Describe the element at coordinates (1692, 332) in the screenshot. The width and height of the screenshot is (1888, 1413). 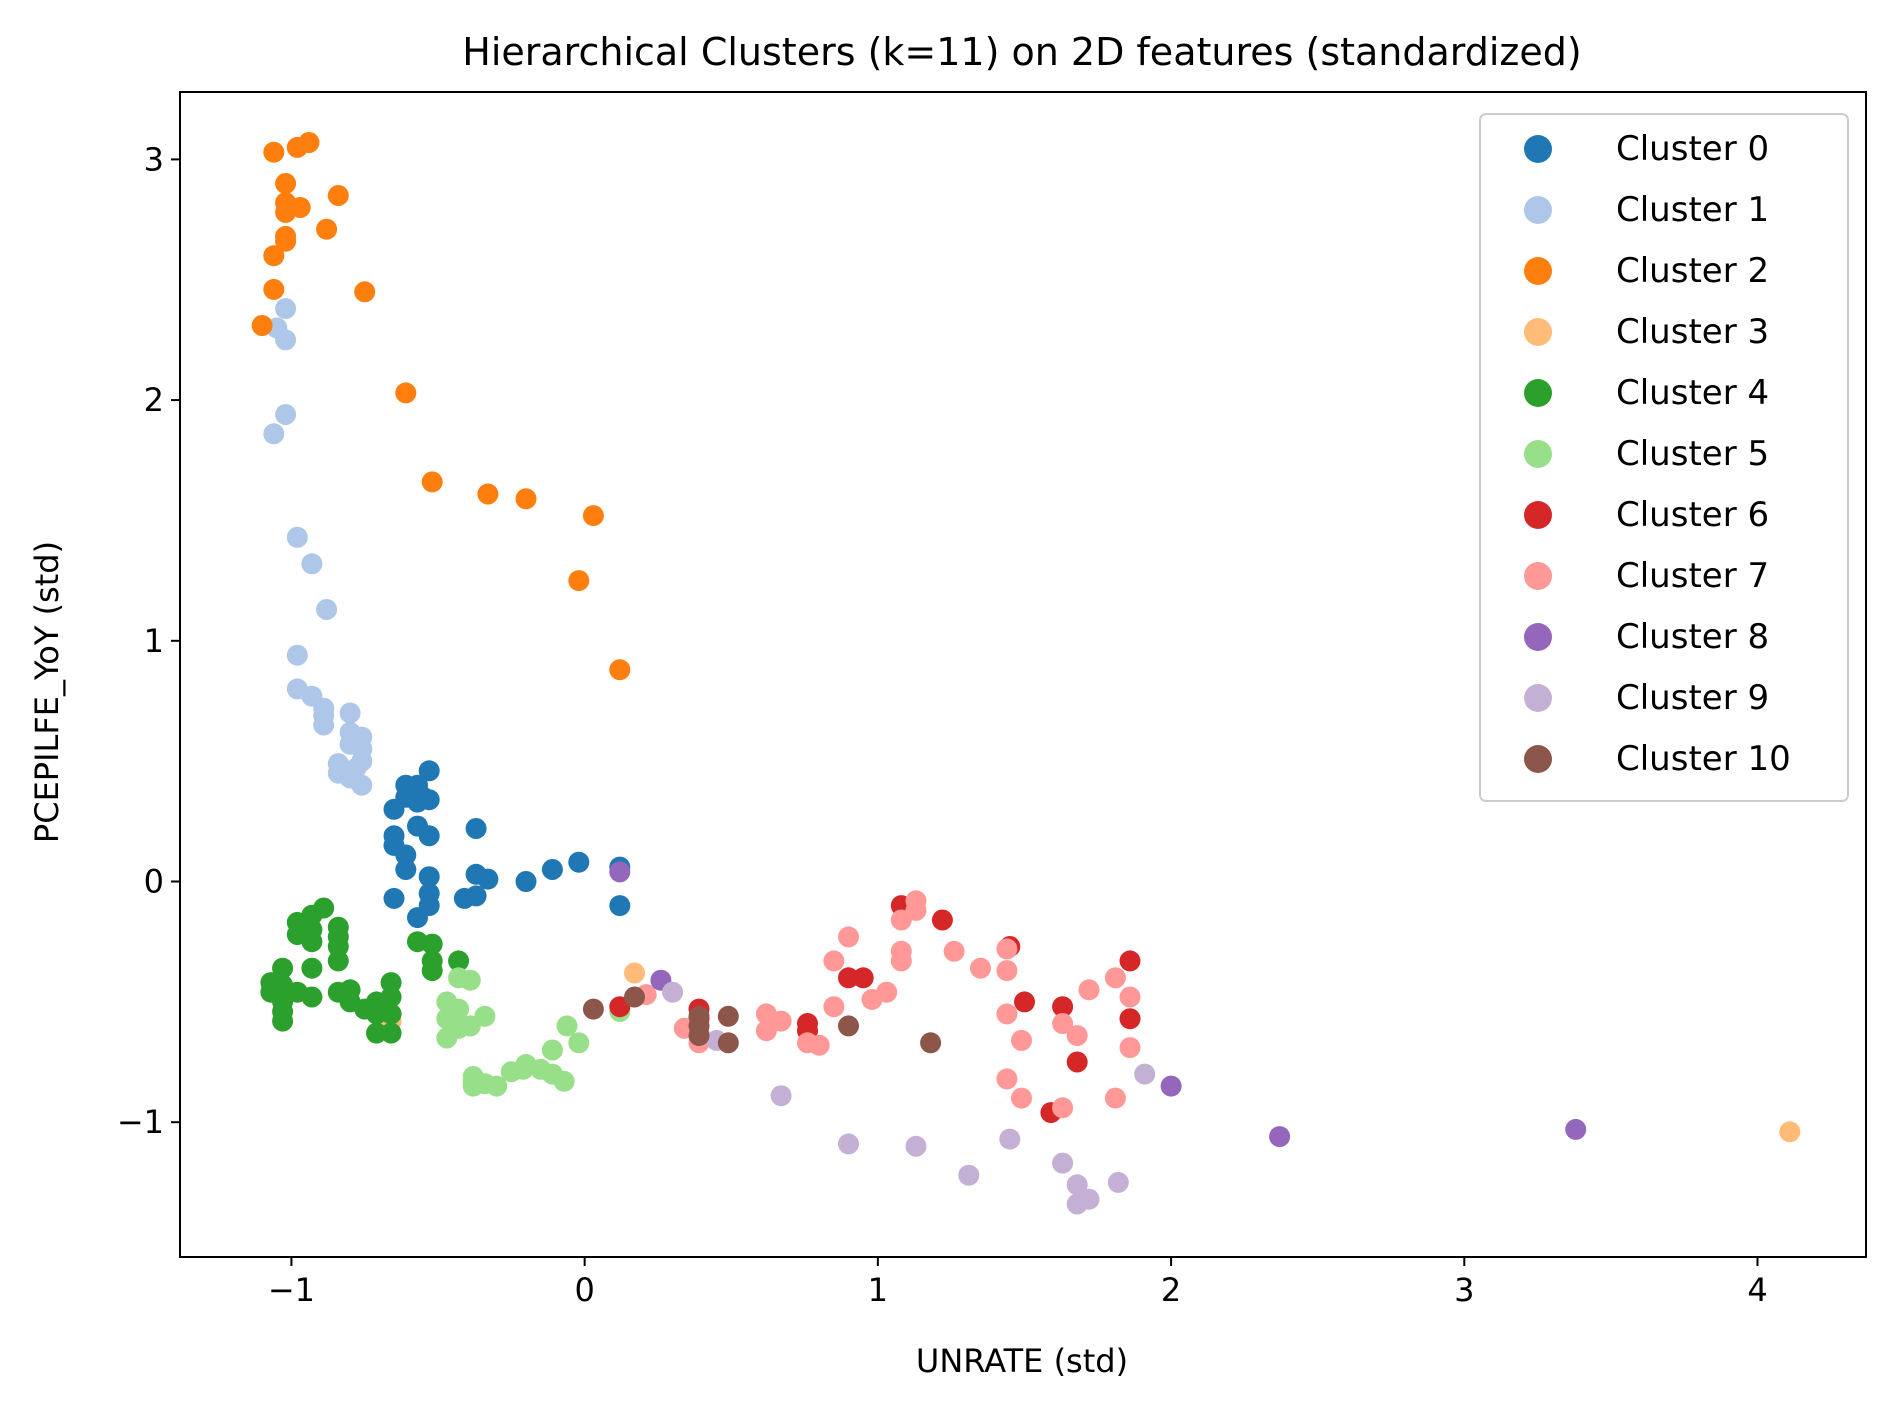
I see `legend-label: Cluster 3` at that location.